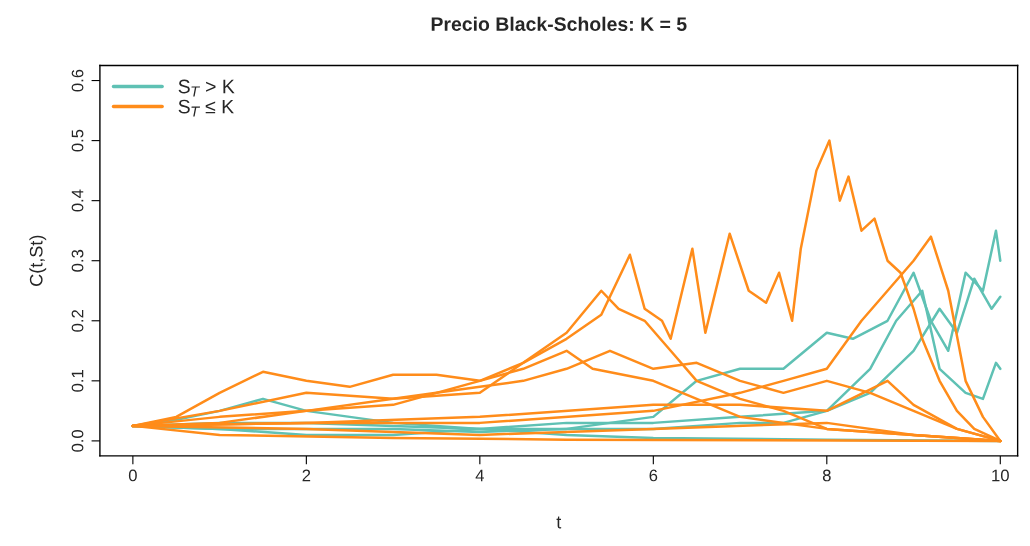 The height and width of the screenshot is (546, 1030). What do you see at coordinates (77, 381) in the screenshot?
I see `y-tick-label: 0.1` at bounding box center [77, 381].